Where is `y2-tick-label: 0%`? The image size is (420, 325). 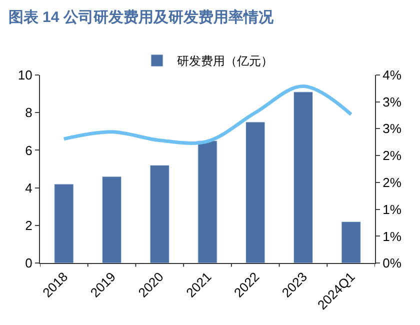 y2-tick-label: 0% is located at coordinates (392, 263).